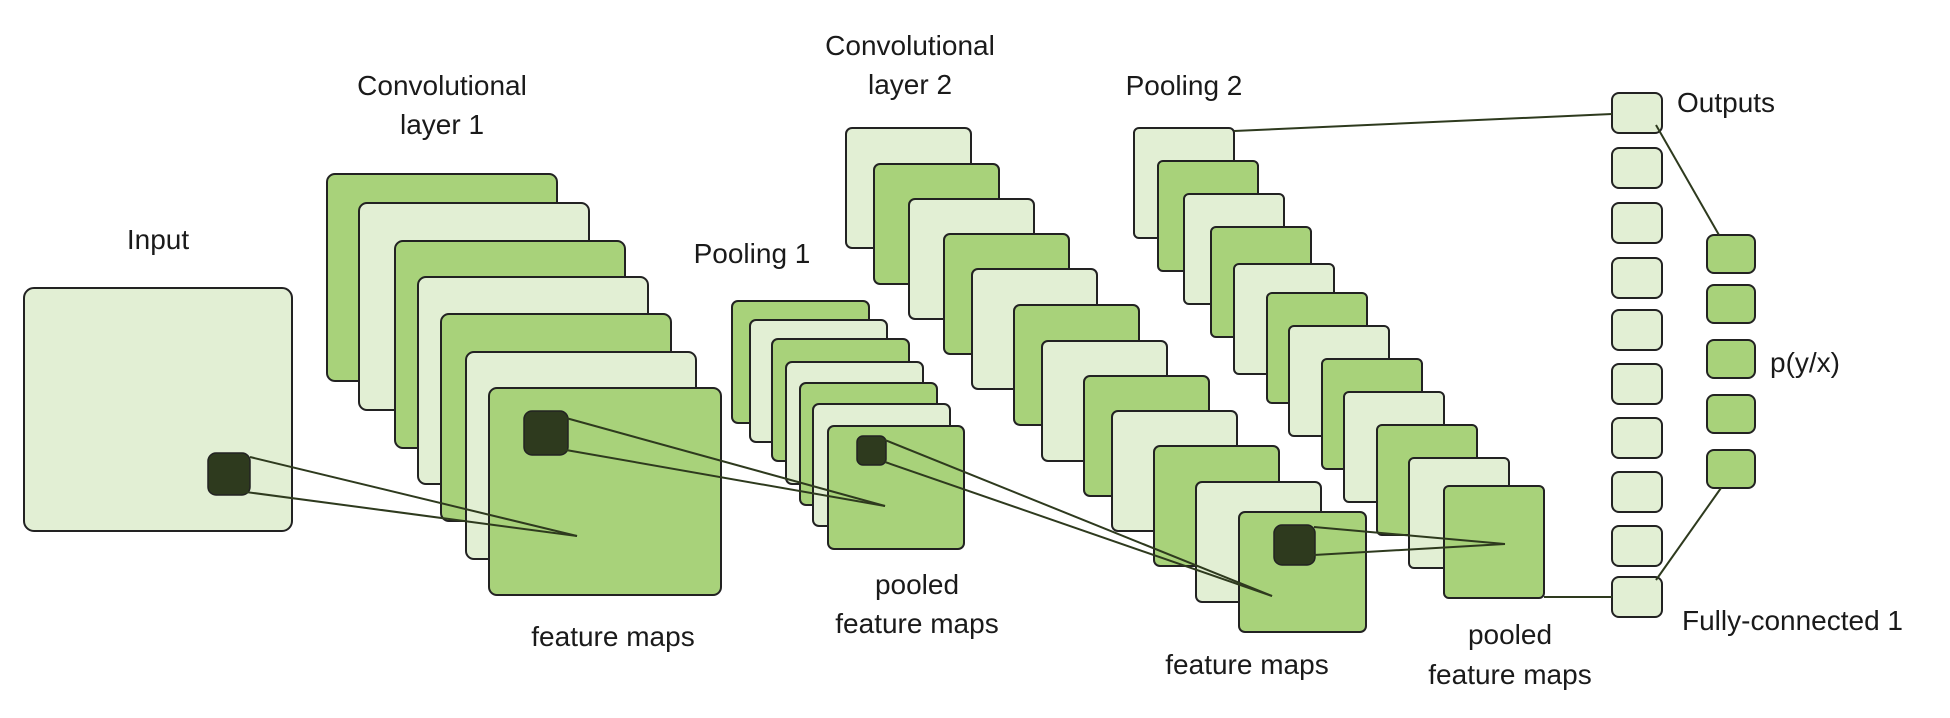 The width and height of the screenshot is (1950, 718). Describe the element at coordinates (442, 85) in the screenshot. I see `conv1-label-line1: Convolutional` at that location.